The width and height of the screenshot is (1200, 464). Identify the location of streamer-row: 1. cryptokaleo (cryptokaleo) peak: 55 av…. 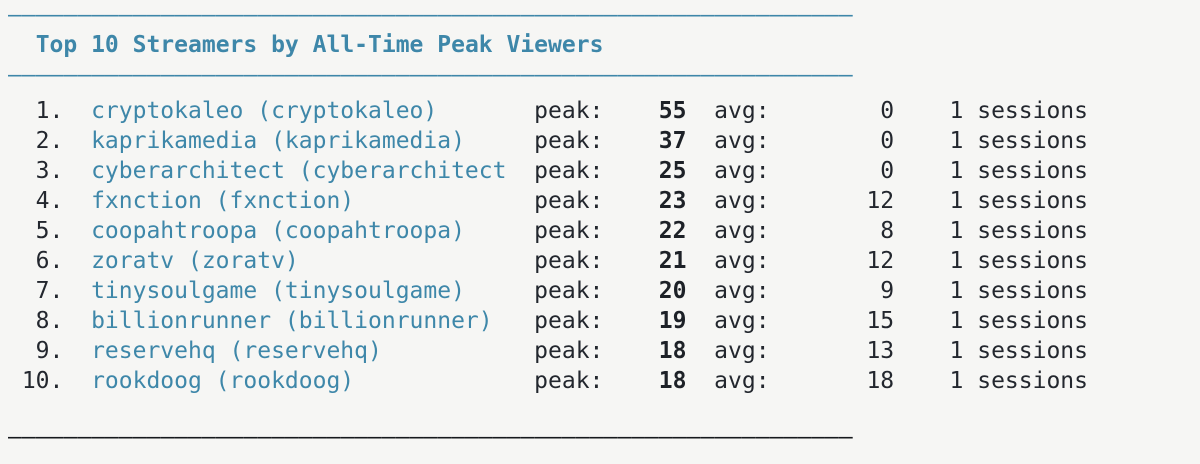
(604, 111).